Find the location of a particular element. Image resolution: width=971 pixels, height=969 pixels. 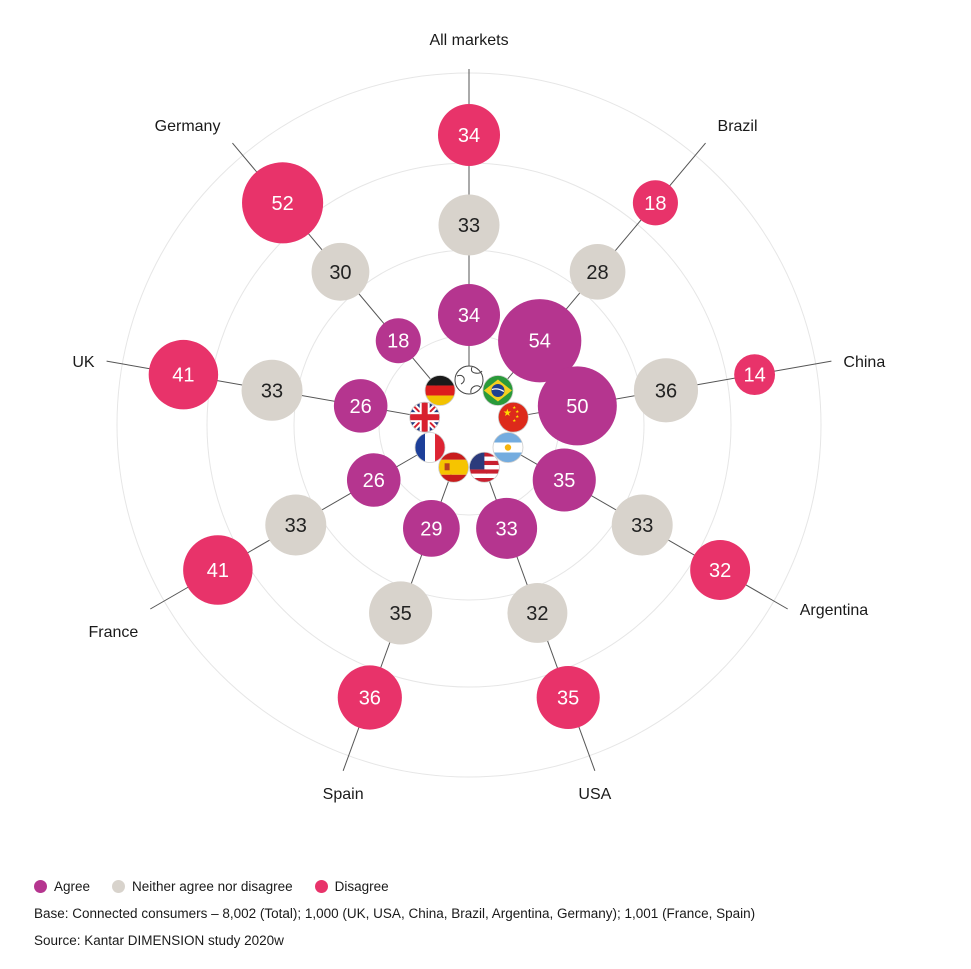

france-flag-icon is located at coordinates (430, 447).